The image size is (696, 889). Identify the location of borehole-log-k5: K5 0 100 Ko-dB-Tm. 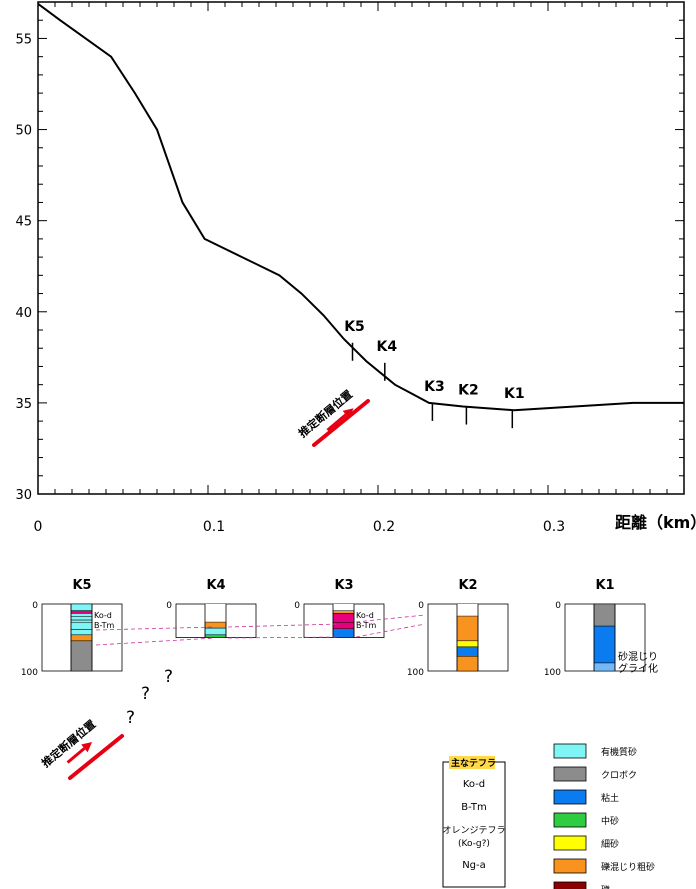
(72, 628).